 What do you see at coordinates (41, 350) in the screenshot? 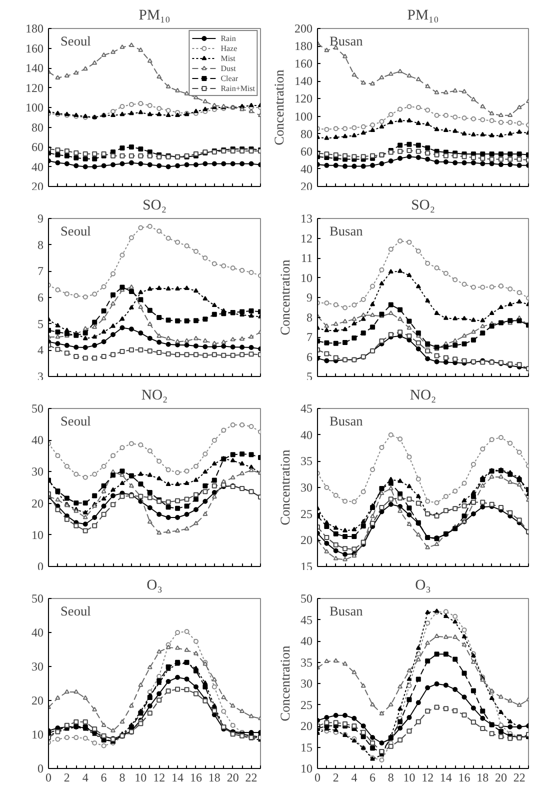
I see `y-tick-label: 4` at bounding box center [41, 350].